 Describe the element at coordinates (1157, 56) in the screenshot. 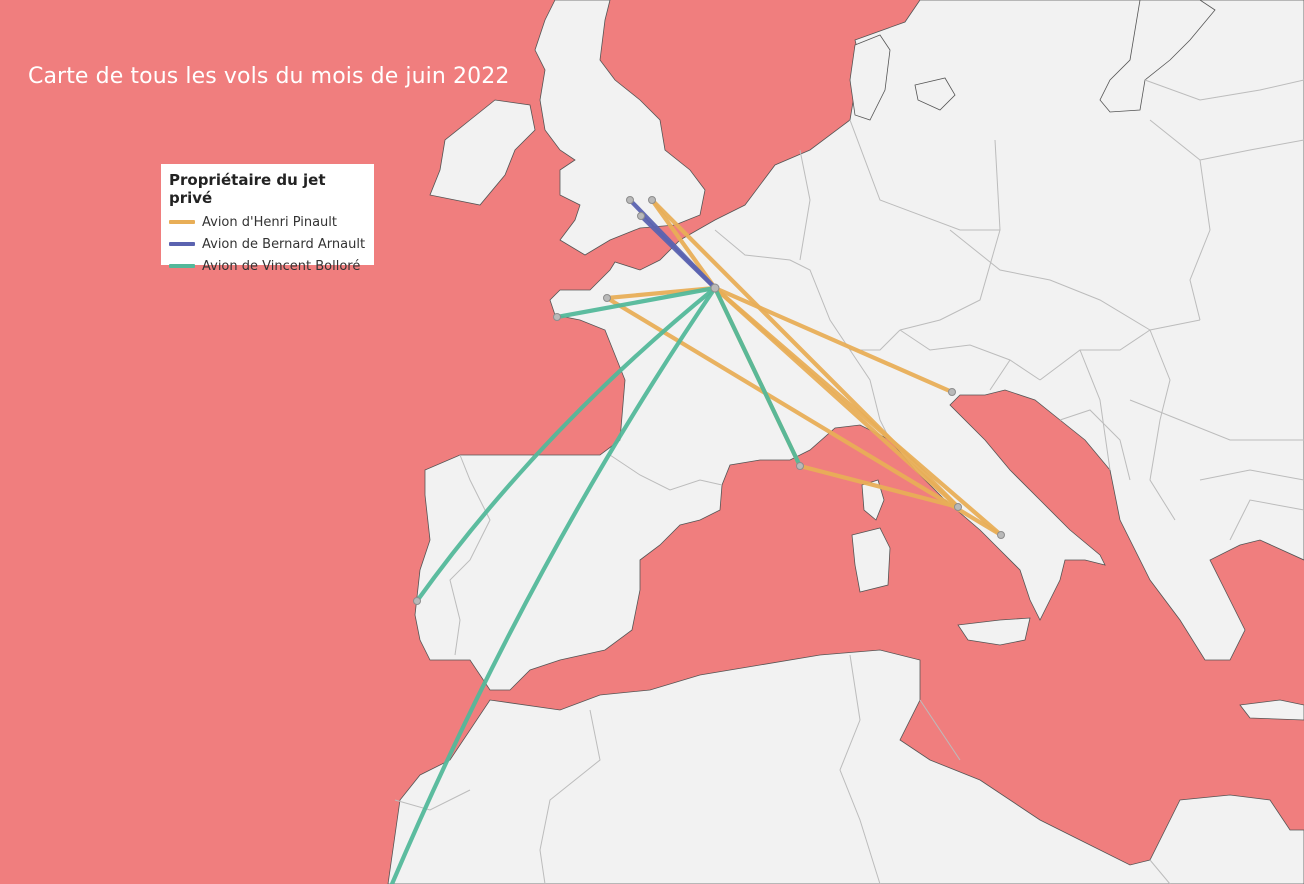

I see `scandinavia` at that location.